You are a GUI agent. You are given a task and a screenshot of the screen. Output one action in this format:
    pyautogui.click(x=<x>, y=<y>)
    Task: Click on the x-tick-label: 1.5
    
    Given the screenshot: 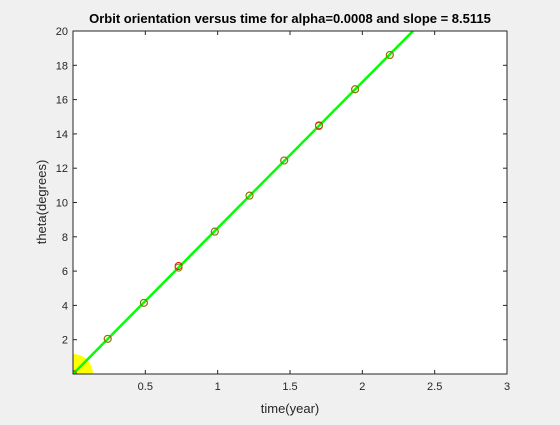 What is the action you would take?
    pyautogui.click(x=289, y=387)
    